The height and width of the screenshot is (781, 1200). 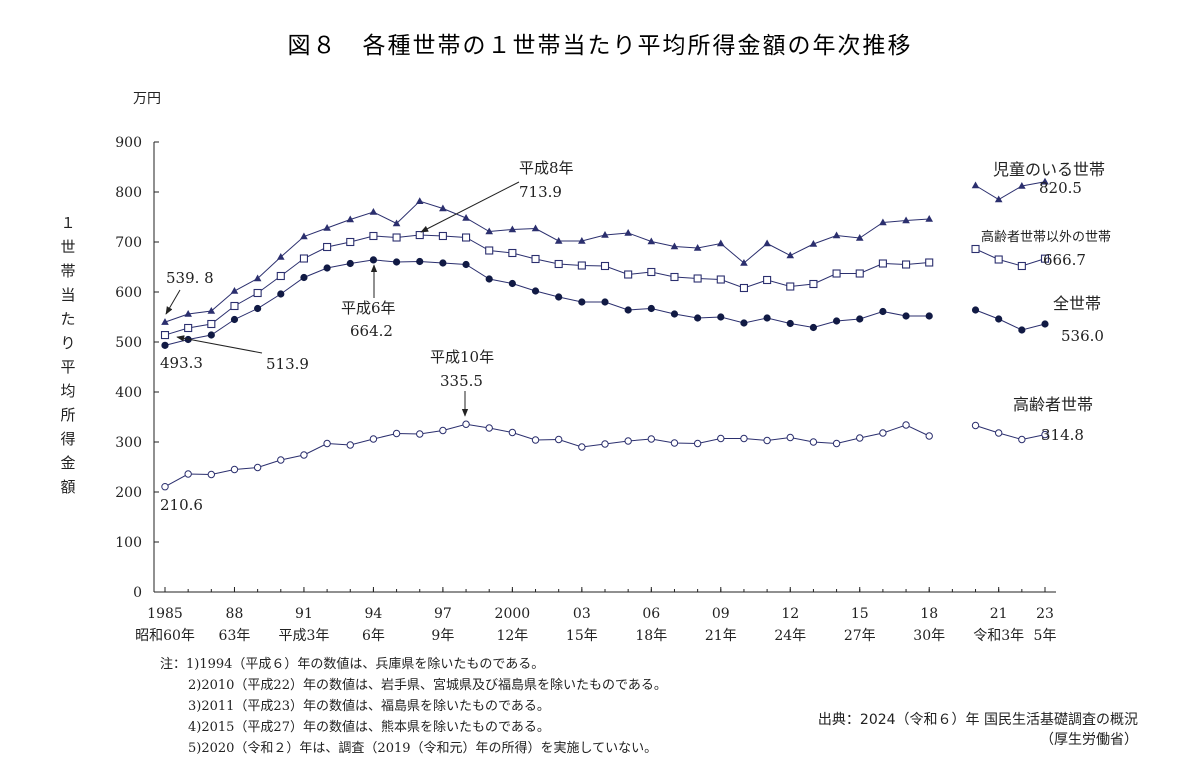 What do you see at coordinates (67, 343) in the screenshot?
I see `y-axis-title-char: り` at bounding box center [67, 343].